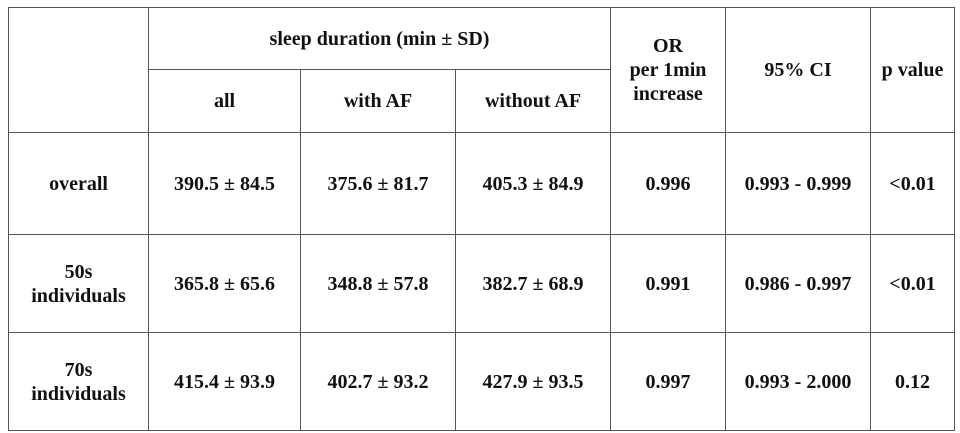  What do you see at coordinates (798, 283) in the screenshot?
I see `data-cell: 0.986 - 0.997` at bounding box center [798, 283].